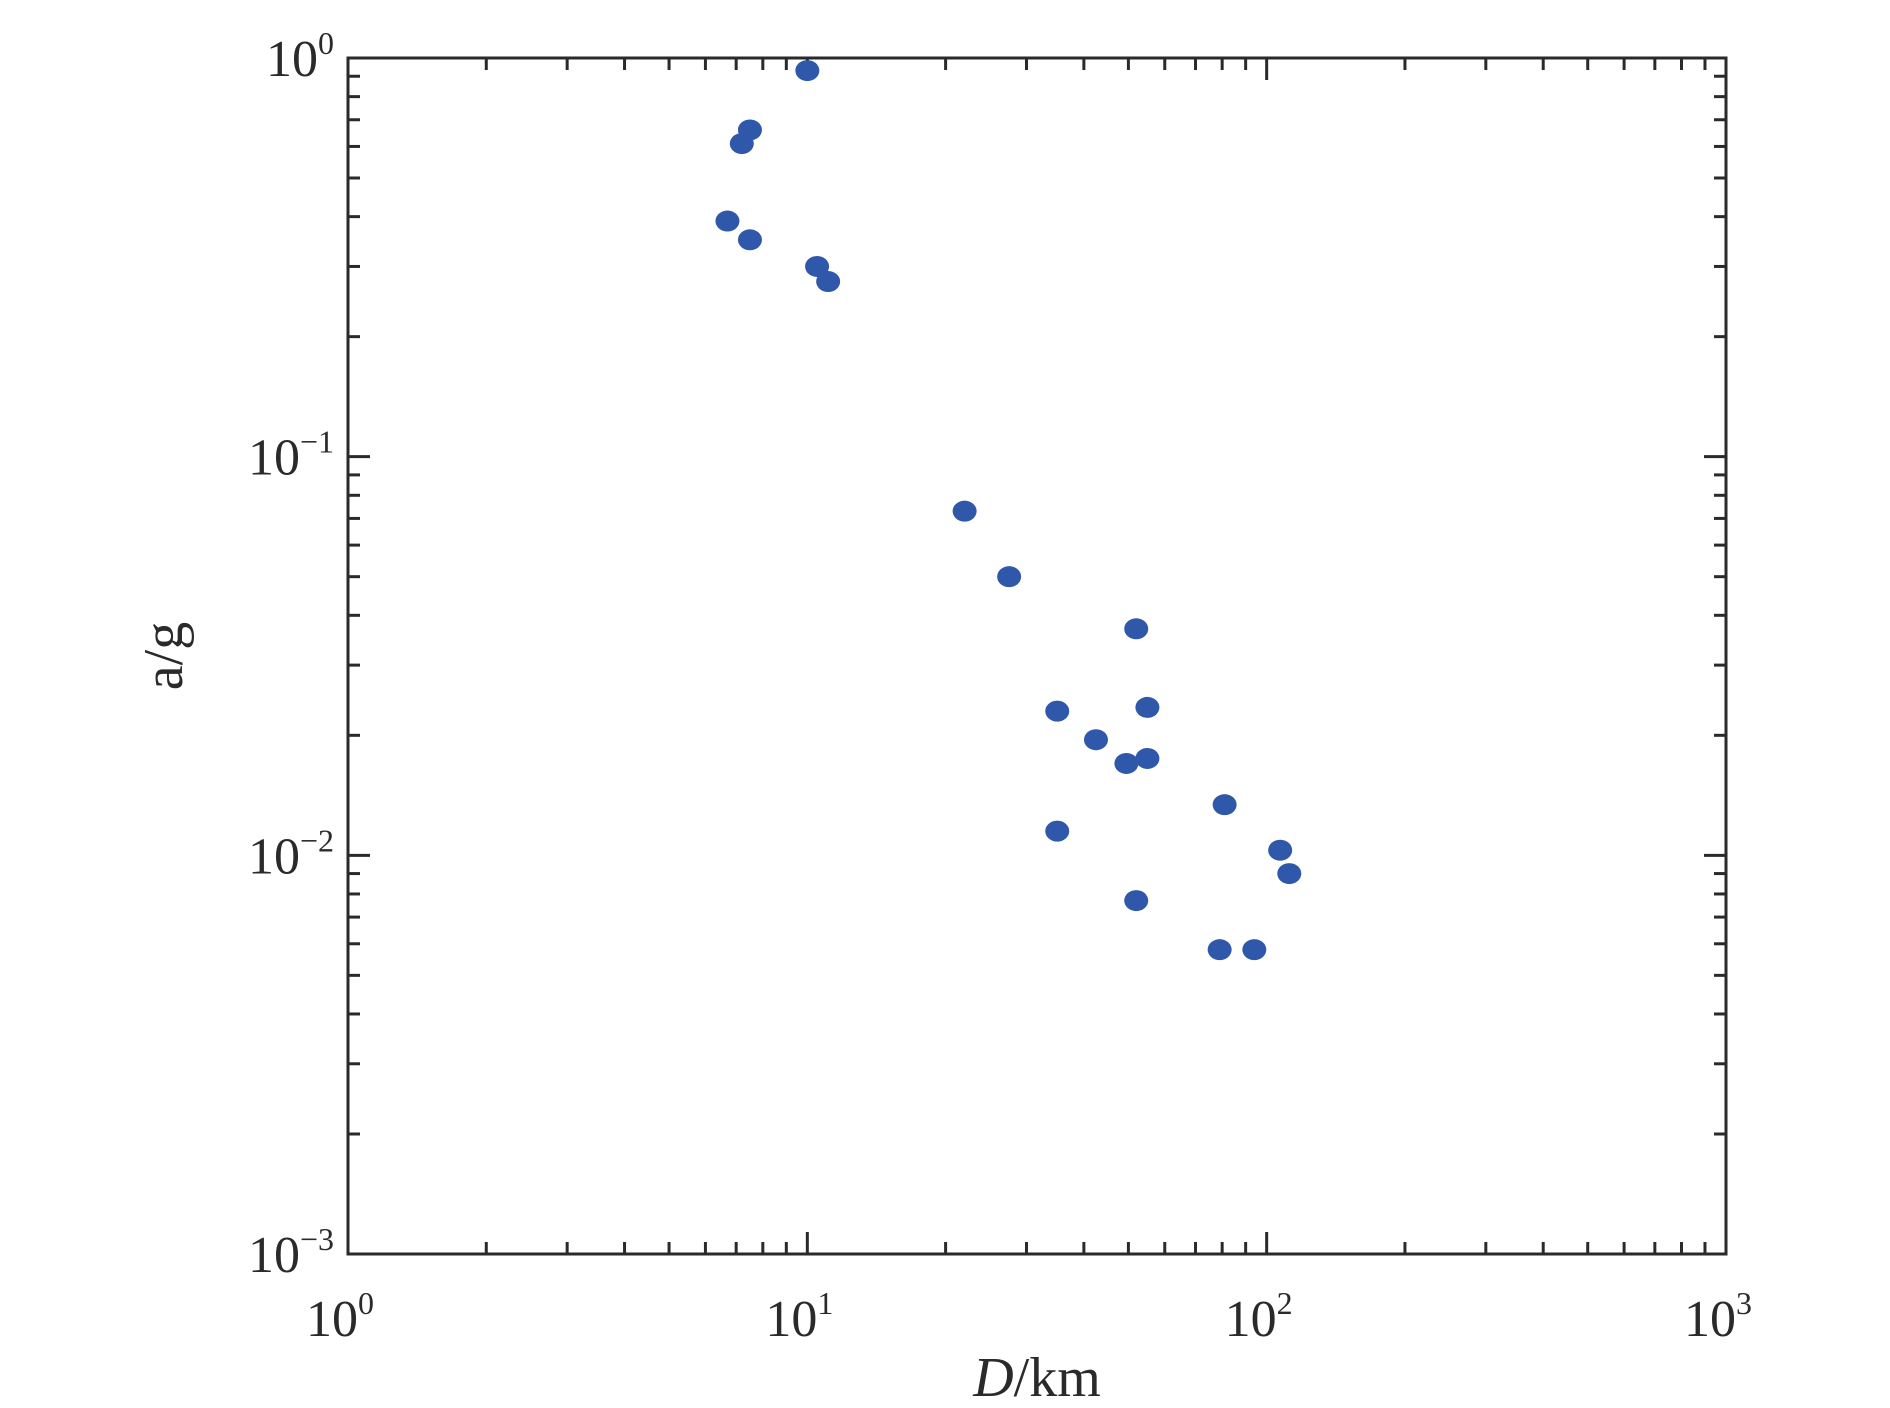 The height and width of the screenshot is (1408, 1890). Describe the element at coordinates (300, 56) in the screenshot. I see `y-tick-label: 10⁰` at that location.